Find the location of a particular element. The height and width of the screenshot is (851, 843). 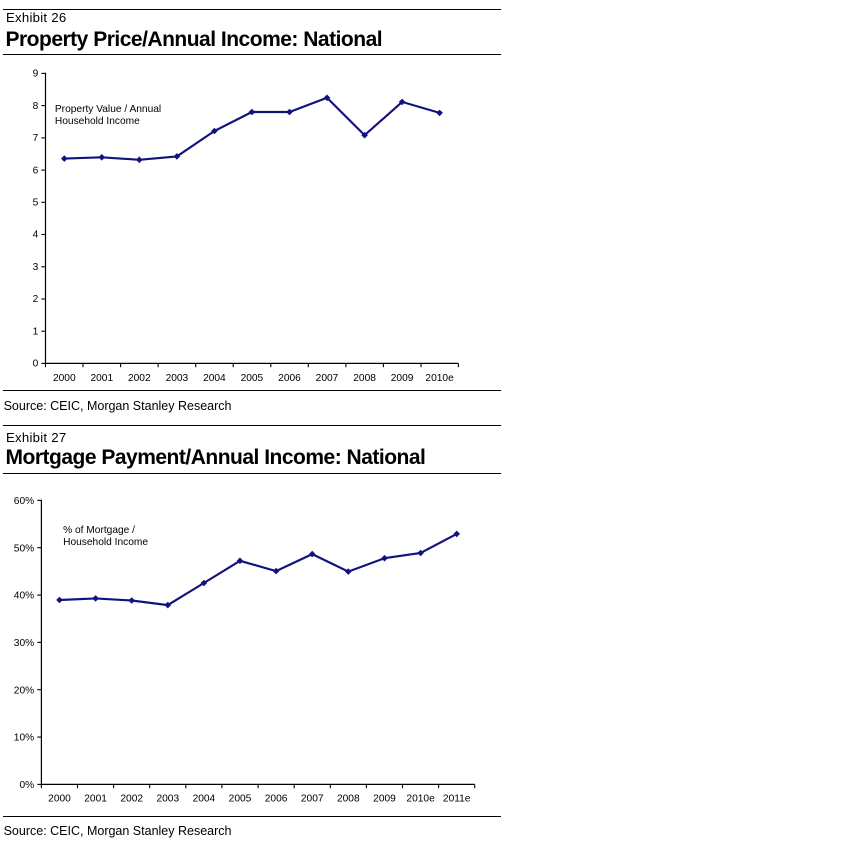

svg-text: 10% is located at coordinates (24, 738).